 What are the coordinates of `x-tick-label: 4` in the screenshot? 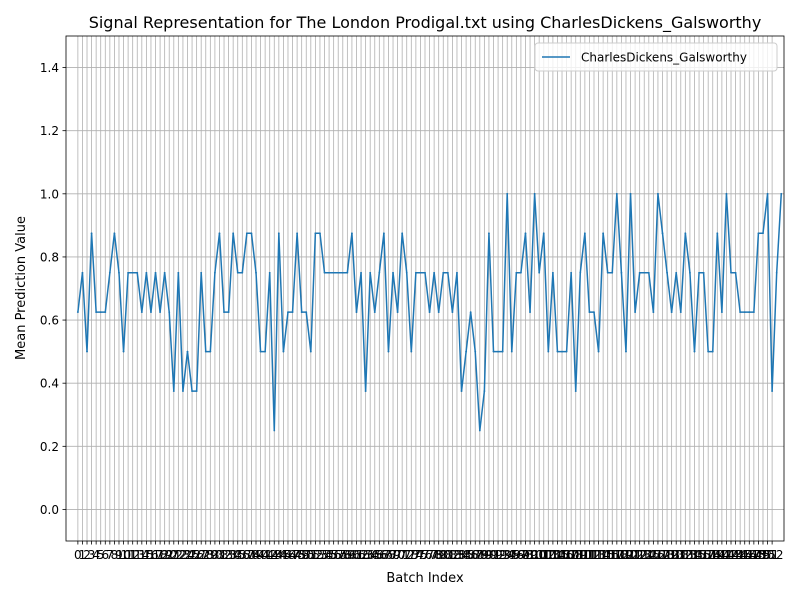 It's located at (96, 555).